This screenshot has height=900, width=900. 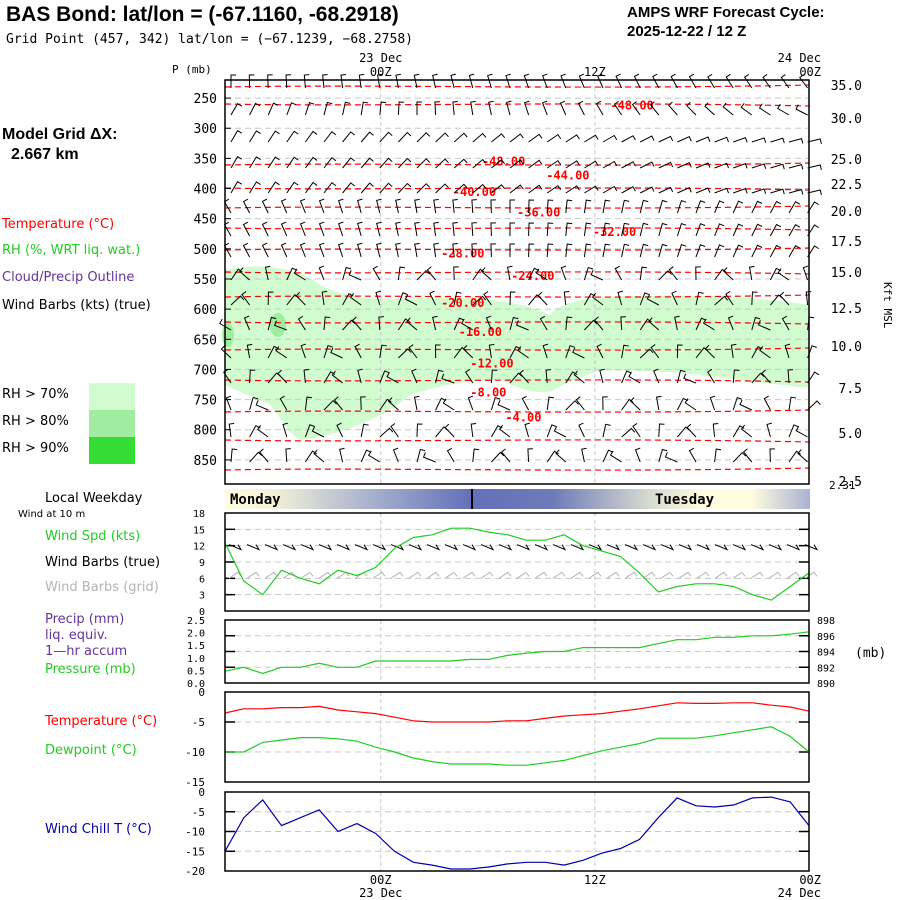 I want to click on height-tick-label: 2.5, so click(x=850, y=482).